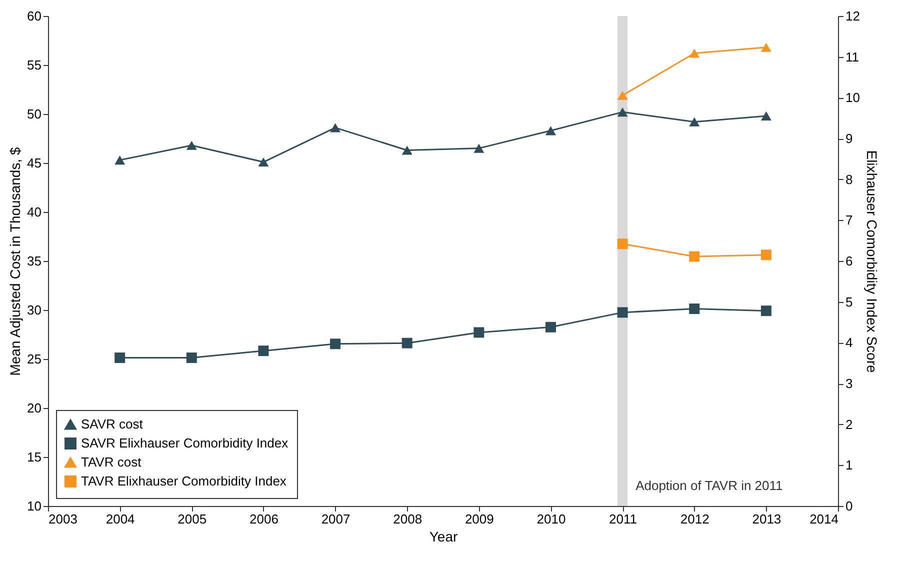  What do you see at coordinates (767, 519) in the screenshot?
I see `x-tick-label: 2013` at bounding box center [767, 519].